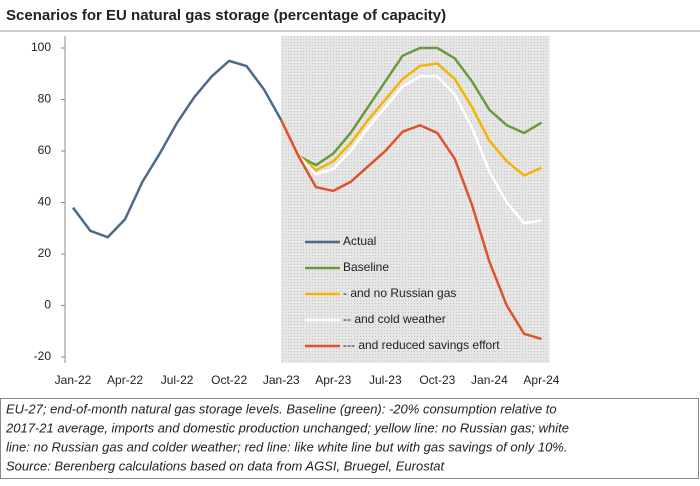  Describe the element at coordinates (385, 380) in the screenshot. I see `x-tick-label: Jul-23` at that location.